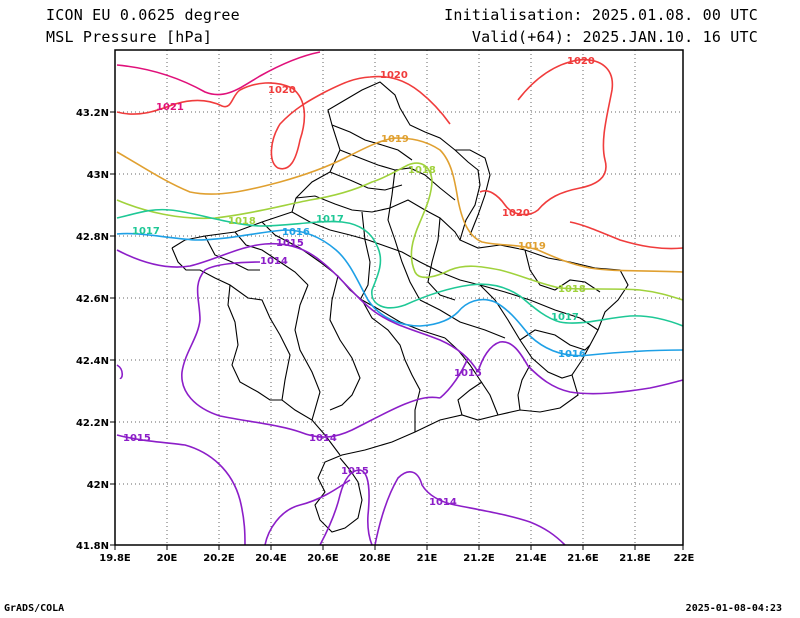 This screenshot has height=618, width=800. Describe the element at coordinates (375, 558) in the screenshot. I see `lon-tick-label: 20.8E` at that location.